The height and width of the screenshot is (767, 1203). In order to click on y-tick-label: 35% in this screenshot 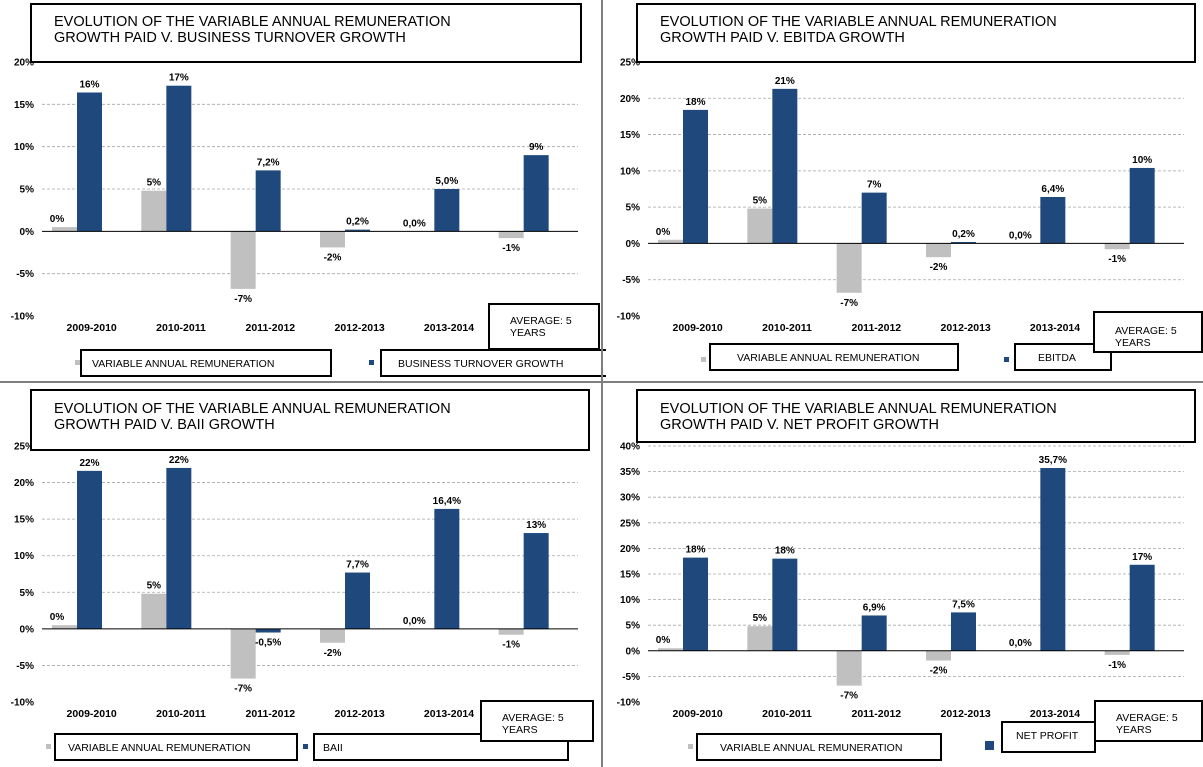, I will do `click(630, 472)`.